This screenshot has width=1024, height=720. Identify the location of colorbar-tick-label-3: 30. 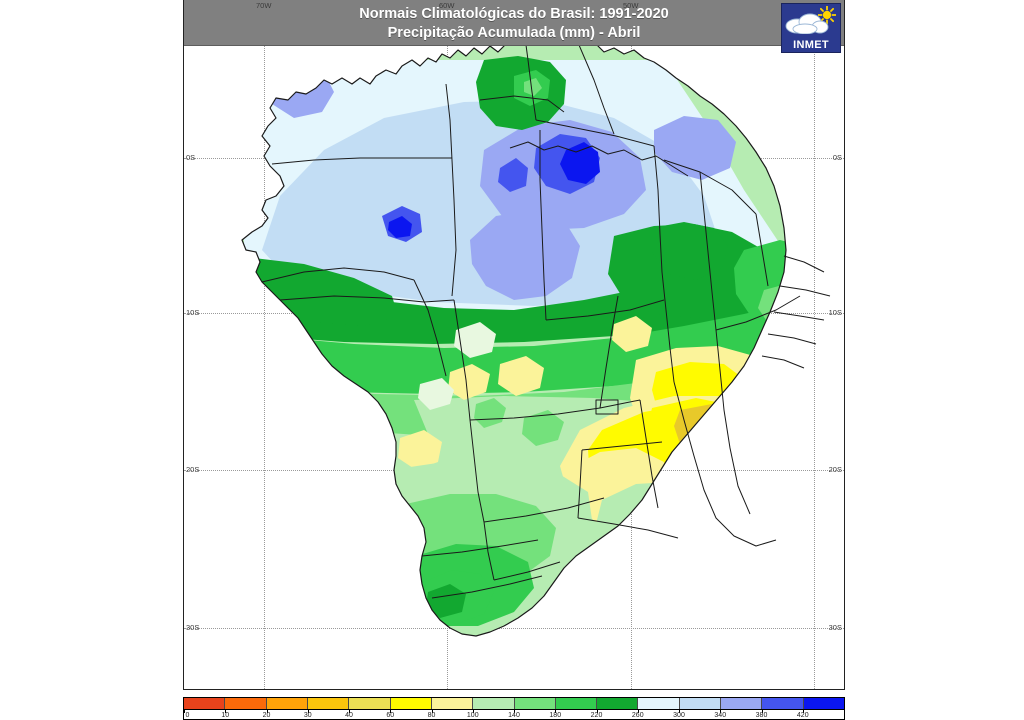
(307, 715).